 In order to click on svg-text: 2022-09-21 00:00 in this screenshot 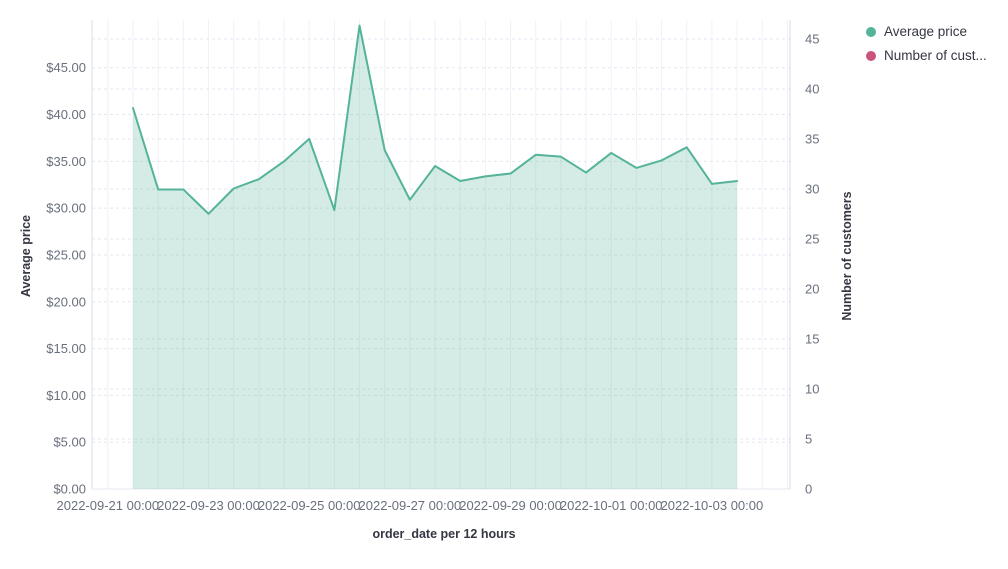, I will do `click(108, 505)`.